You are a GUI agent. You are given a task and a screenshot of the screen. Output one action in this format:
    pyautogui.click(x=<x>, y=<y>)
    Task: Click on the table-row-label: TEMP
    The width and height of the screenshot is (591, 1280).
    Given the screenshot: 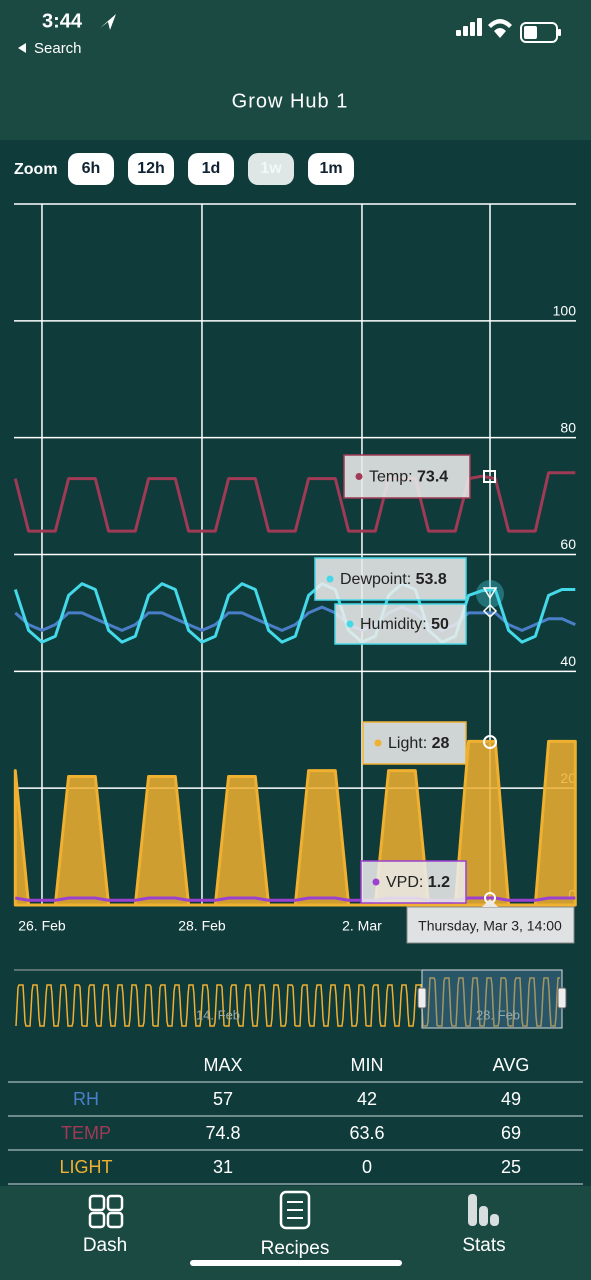 What is the action you would take?
    pyautogui.click(x=86, y=1133)
    